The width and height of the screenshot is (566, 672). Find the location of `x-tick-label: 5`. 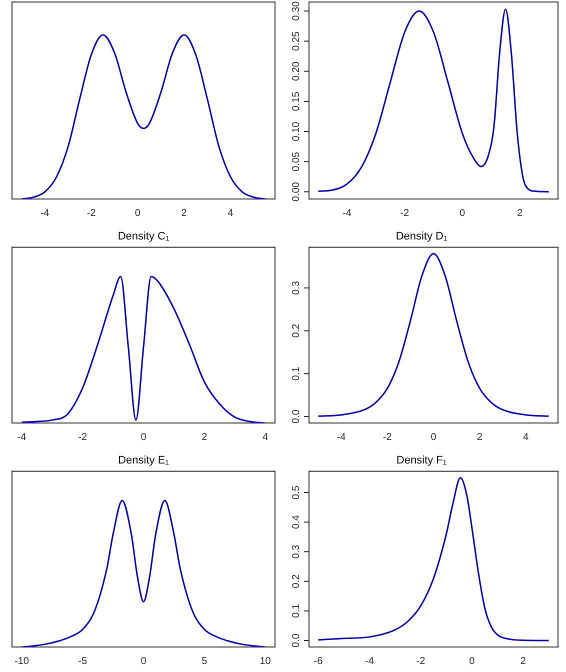

x-tick-label: 5 is located at coordinates (205, 661).